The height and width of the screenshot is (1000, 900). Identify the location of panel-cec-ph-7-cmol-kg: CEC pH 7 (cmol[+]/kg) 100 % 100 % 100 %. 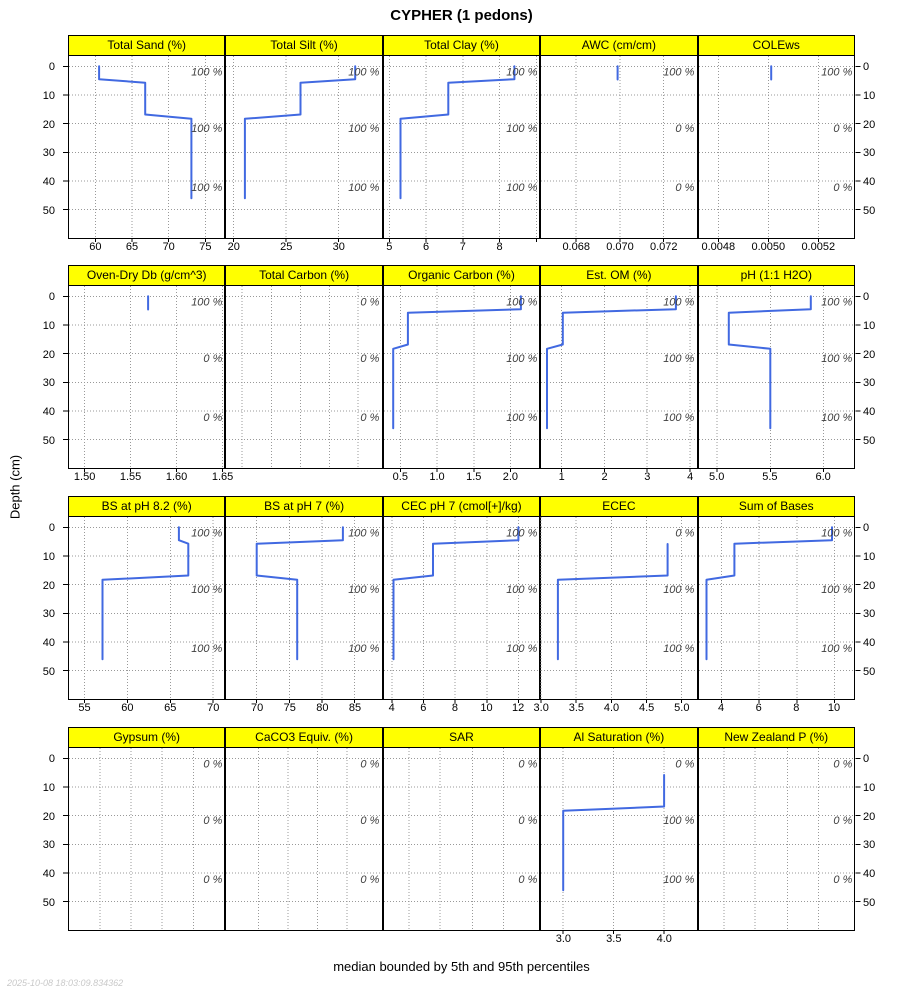
(461, 599).